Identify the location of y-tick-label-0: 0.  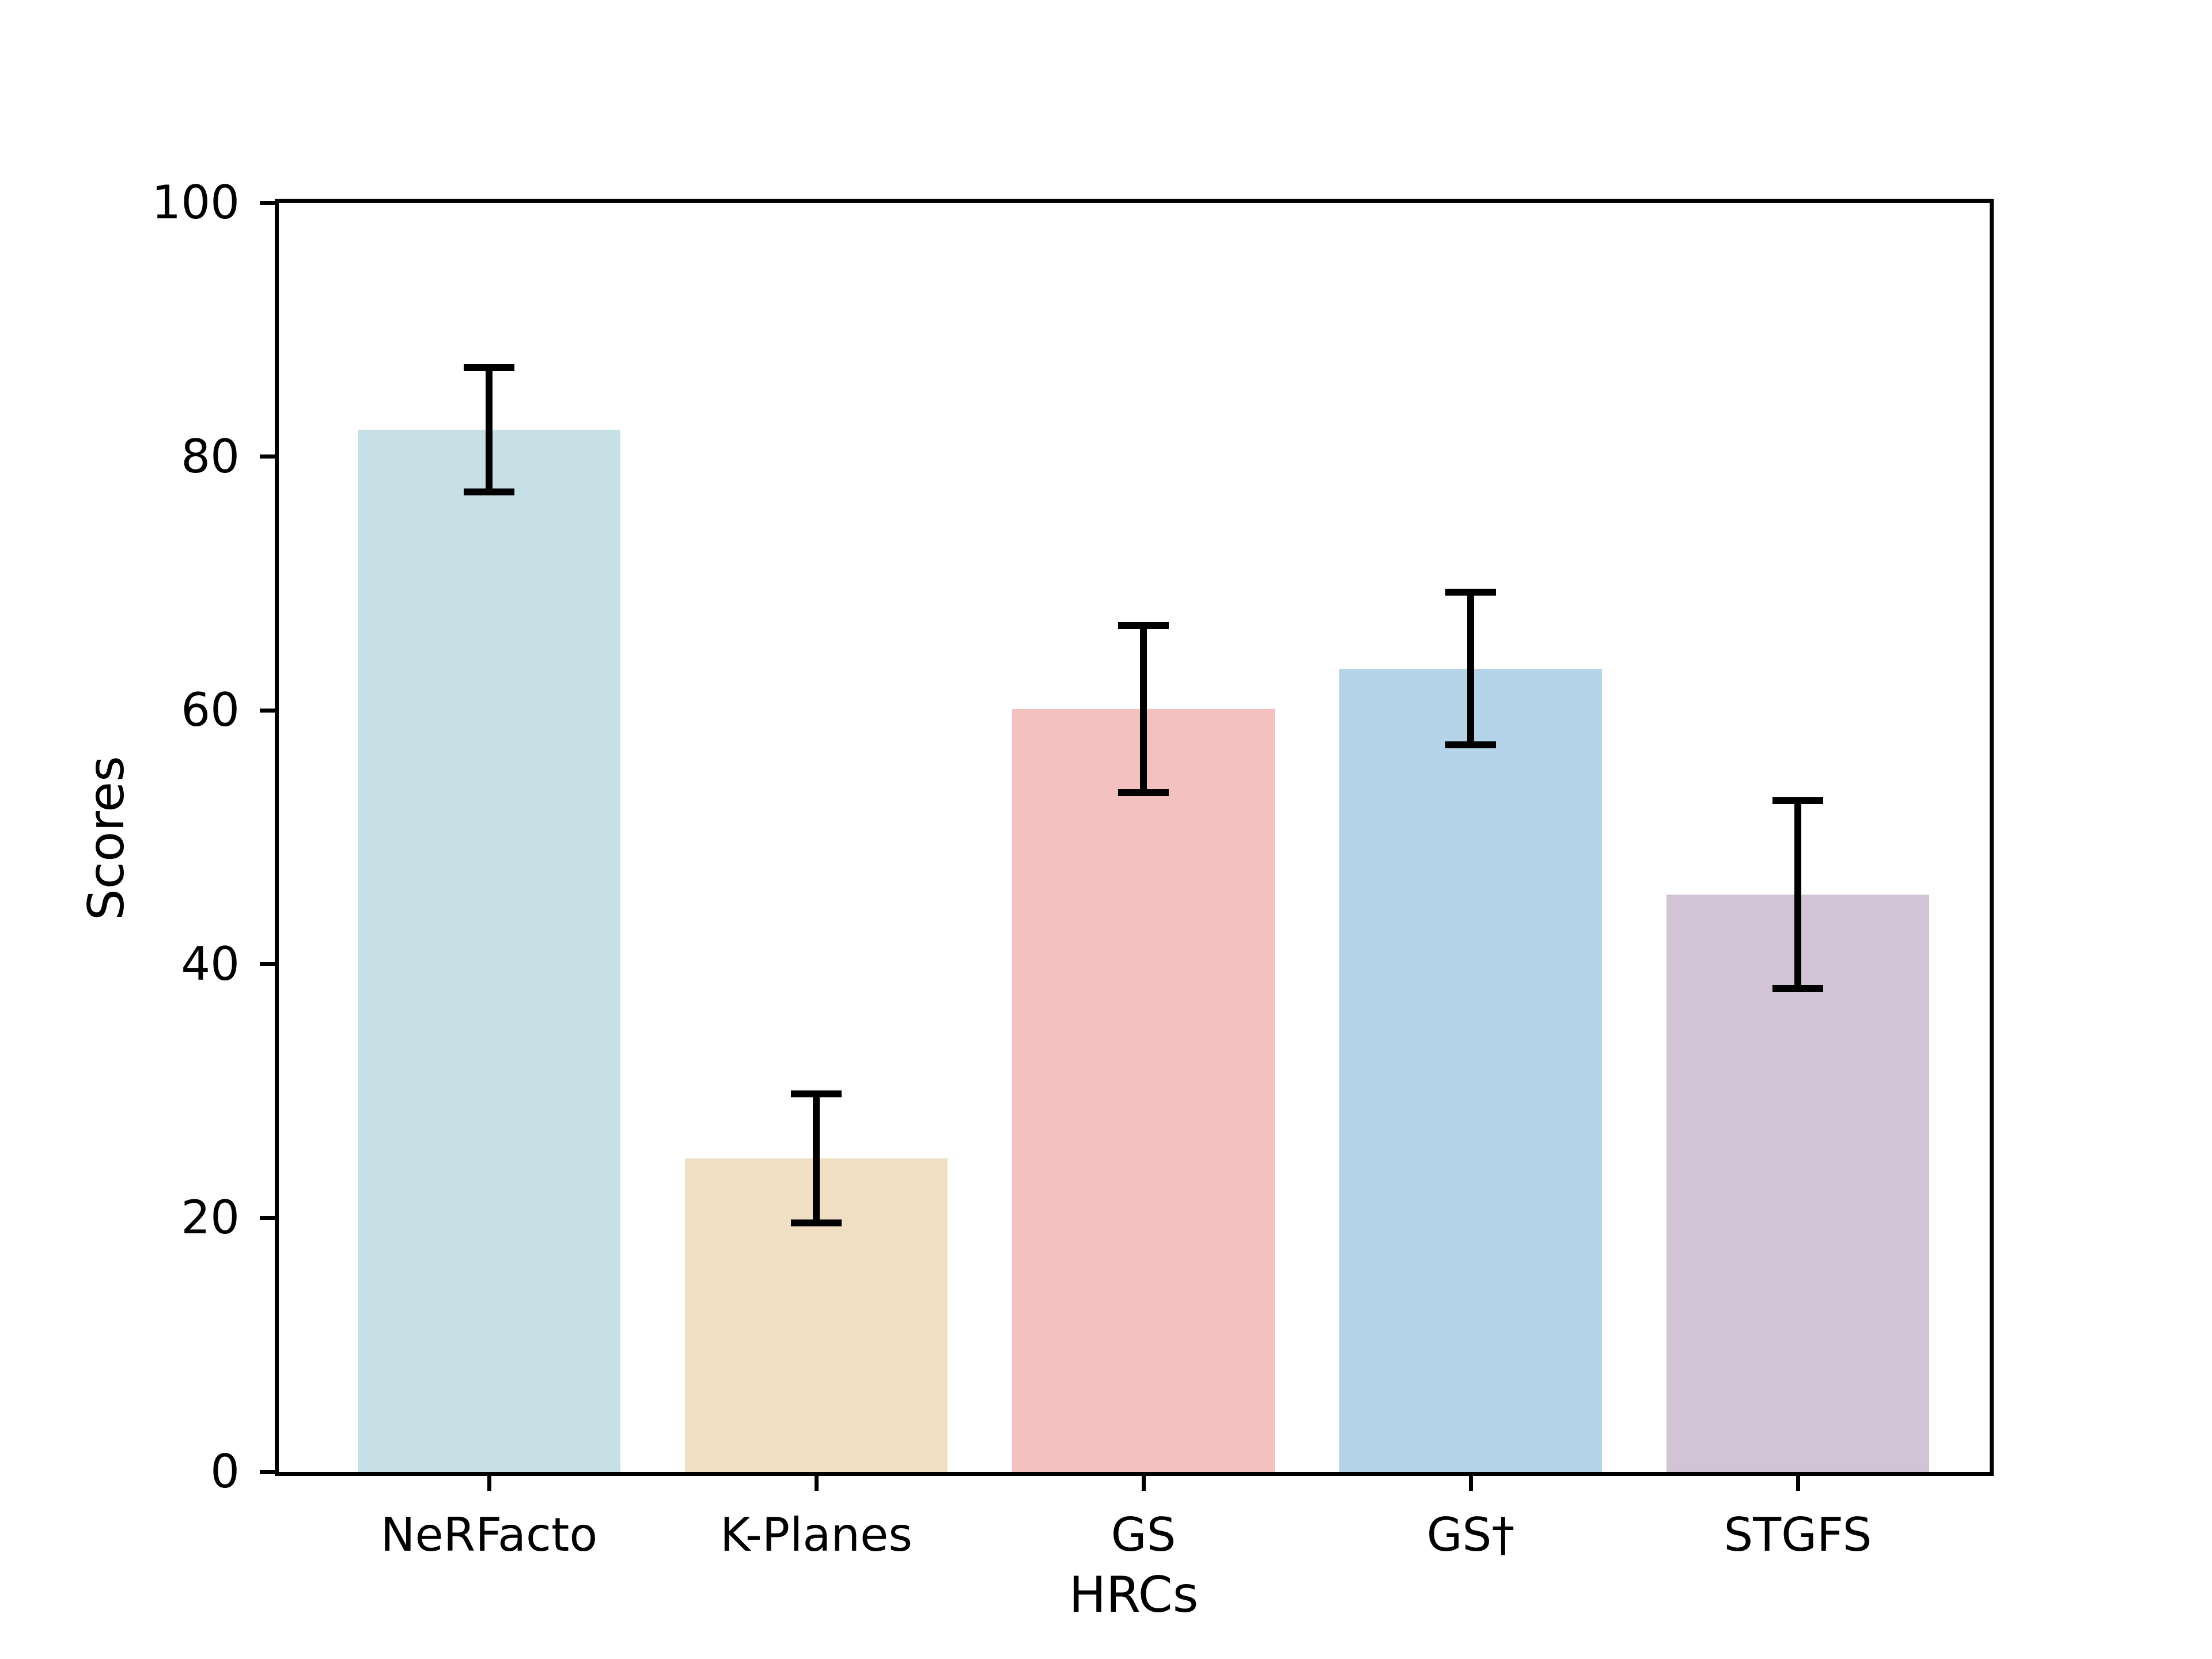
(225, 1471).